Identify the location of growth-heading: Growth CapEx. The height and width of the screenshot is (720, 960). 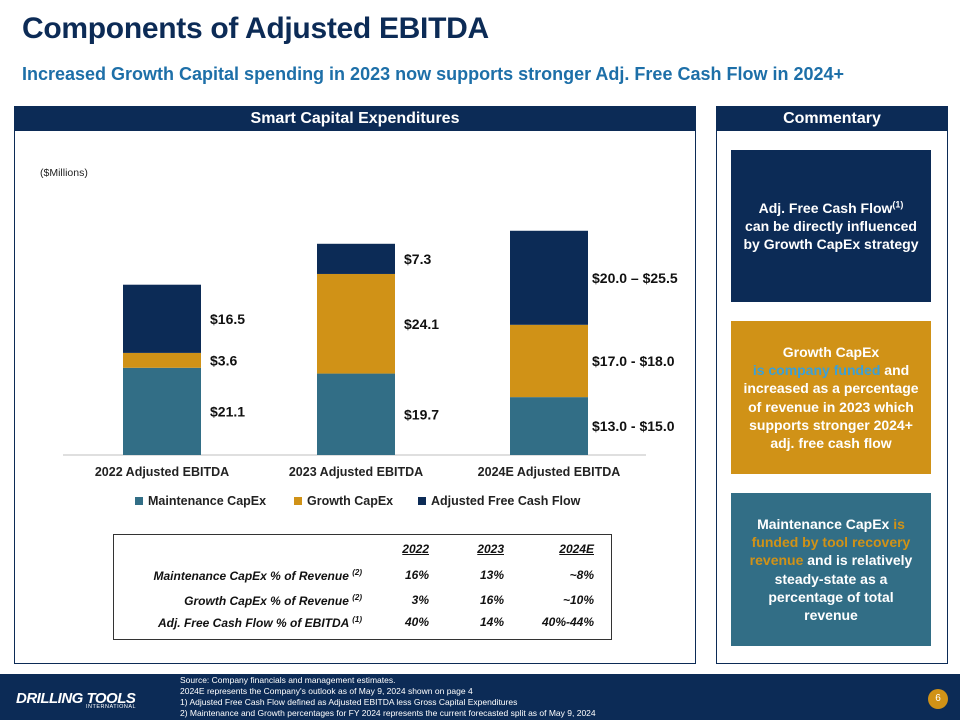
(831, 351).